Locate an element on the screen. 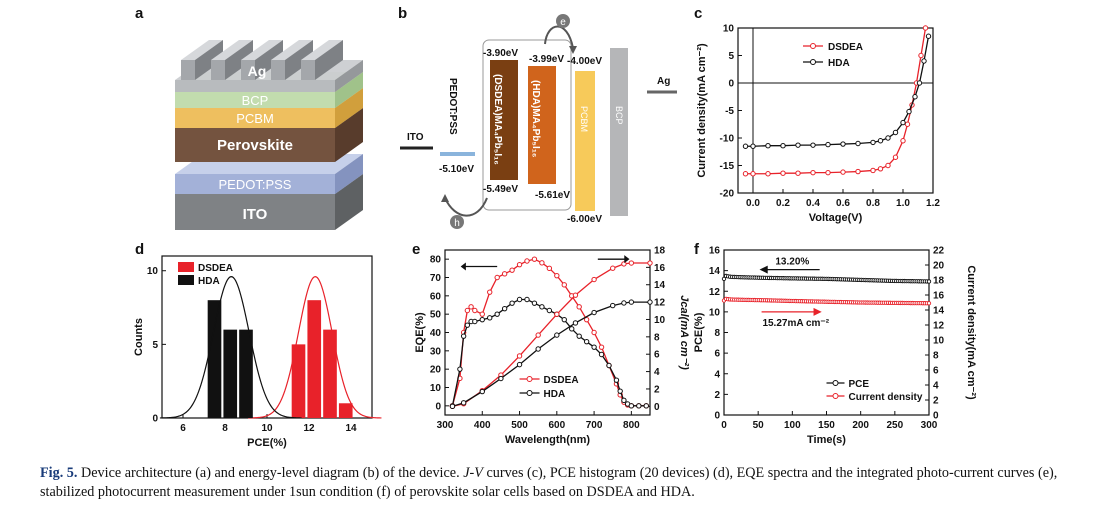 This screenshot has height=515, width=1099. y-axis-label: EQE(%) is located at coordinates (420, 332).